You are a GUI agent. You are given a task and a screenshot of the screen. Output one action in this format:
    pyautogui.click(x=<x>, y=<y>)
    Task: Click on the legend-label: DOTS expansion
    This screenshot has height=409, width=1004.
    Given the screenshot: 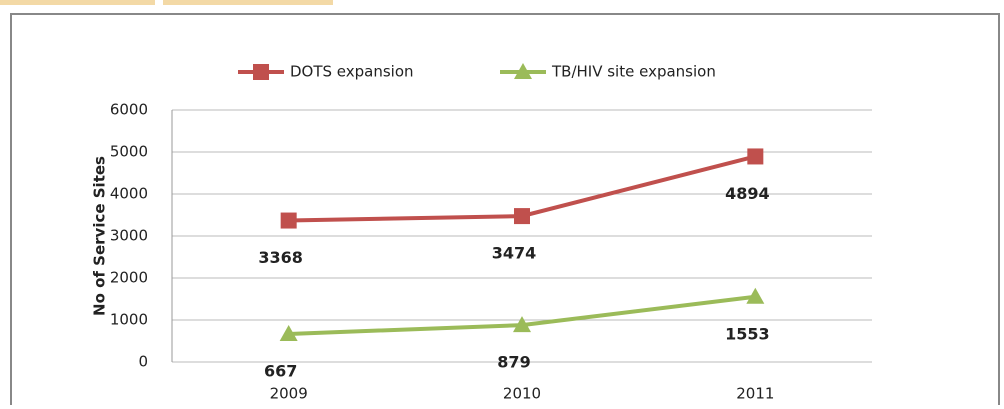 What is the action you would take?
    pyautogui.click(x=352, y=72)
    